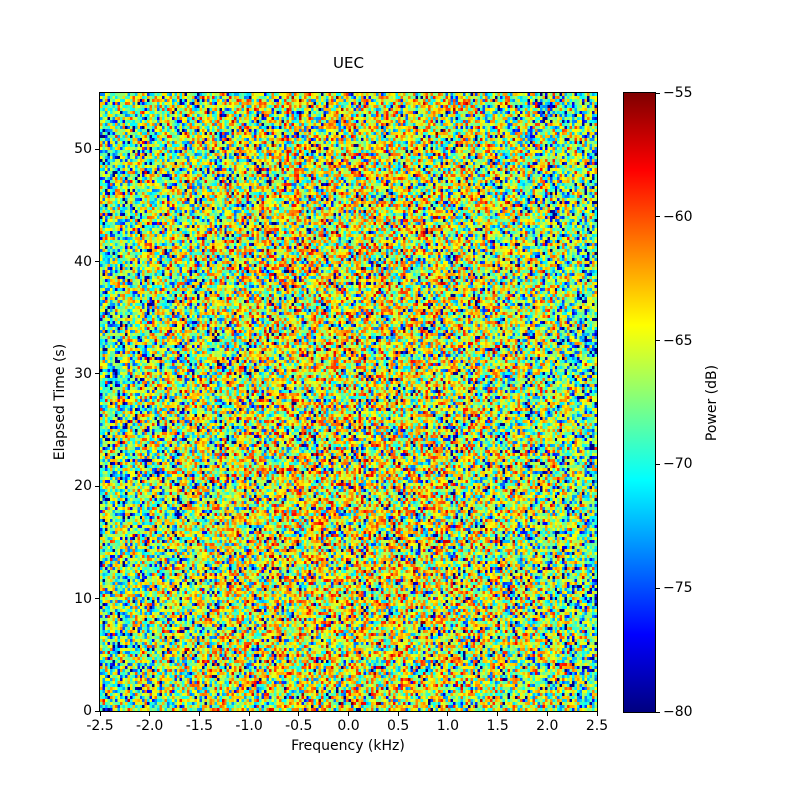 This screenshot has height=800, width=800. I want to click on y-tick-label: 40, so click(83, 261).